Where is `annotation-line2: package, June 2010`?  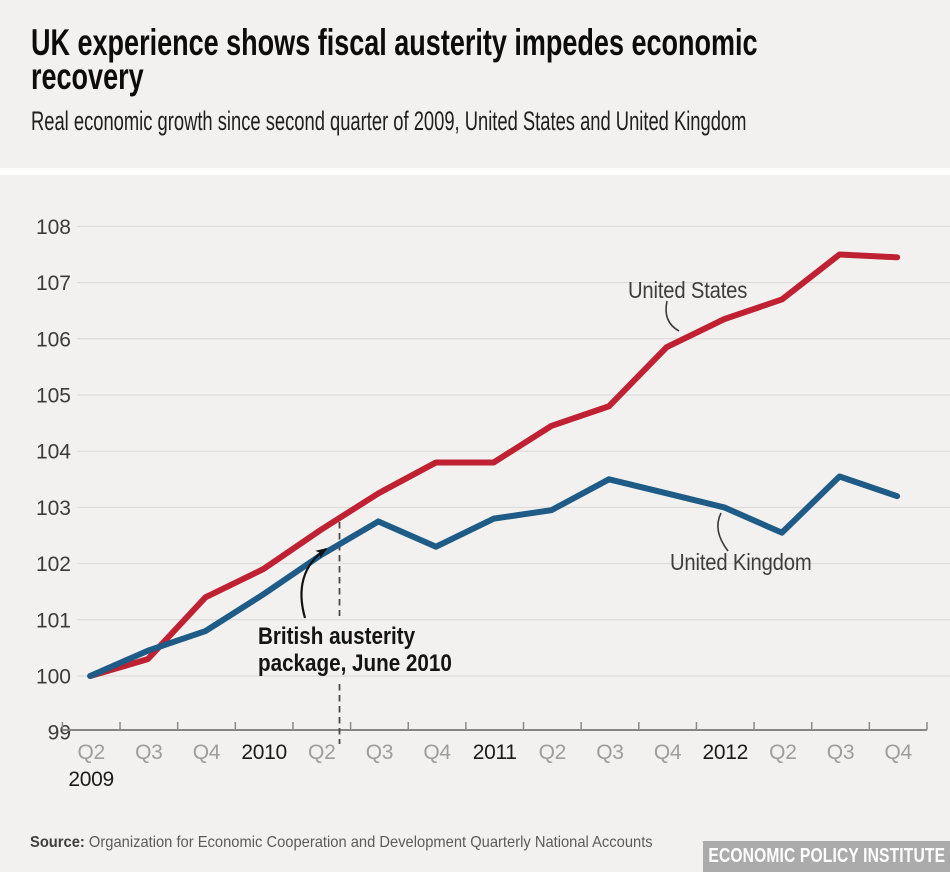 annotation-line2: package, June 2010 is located at coordinates (355, 663).